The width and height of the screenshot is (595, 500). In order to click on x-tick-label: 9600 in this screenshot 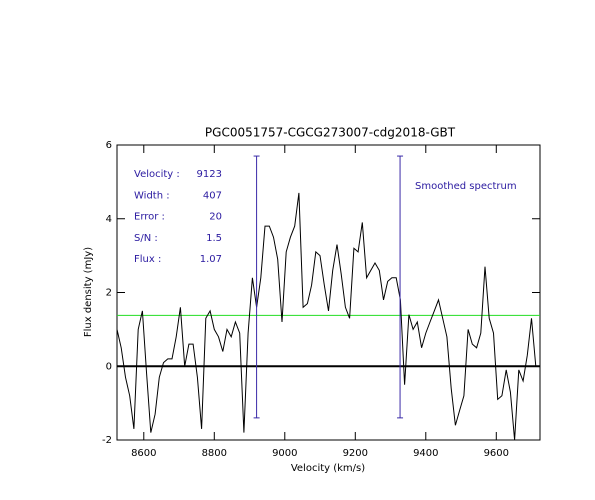, I will do `click(496, 453)`.